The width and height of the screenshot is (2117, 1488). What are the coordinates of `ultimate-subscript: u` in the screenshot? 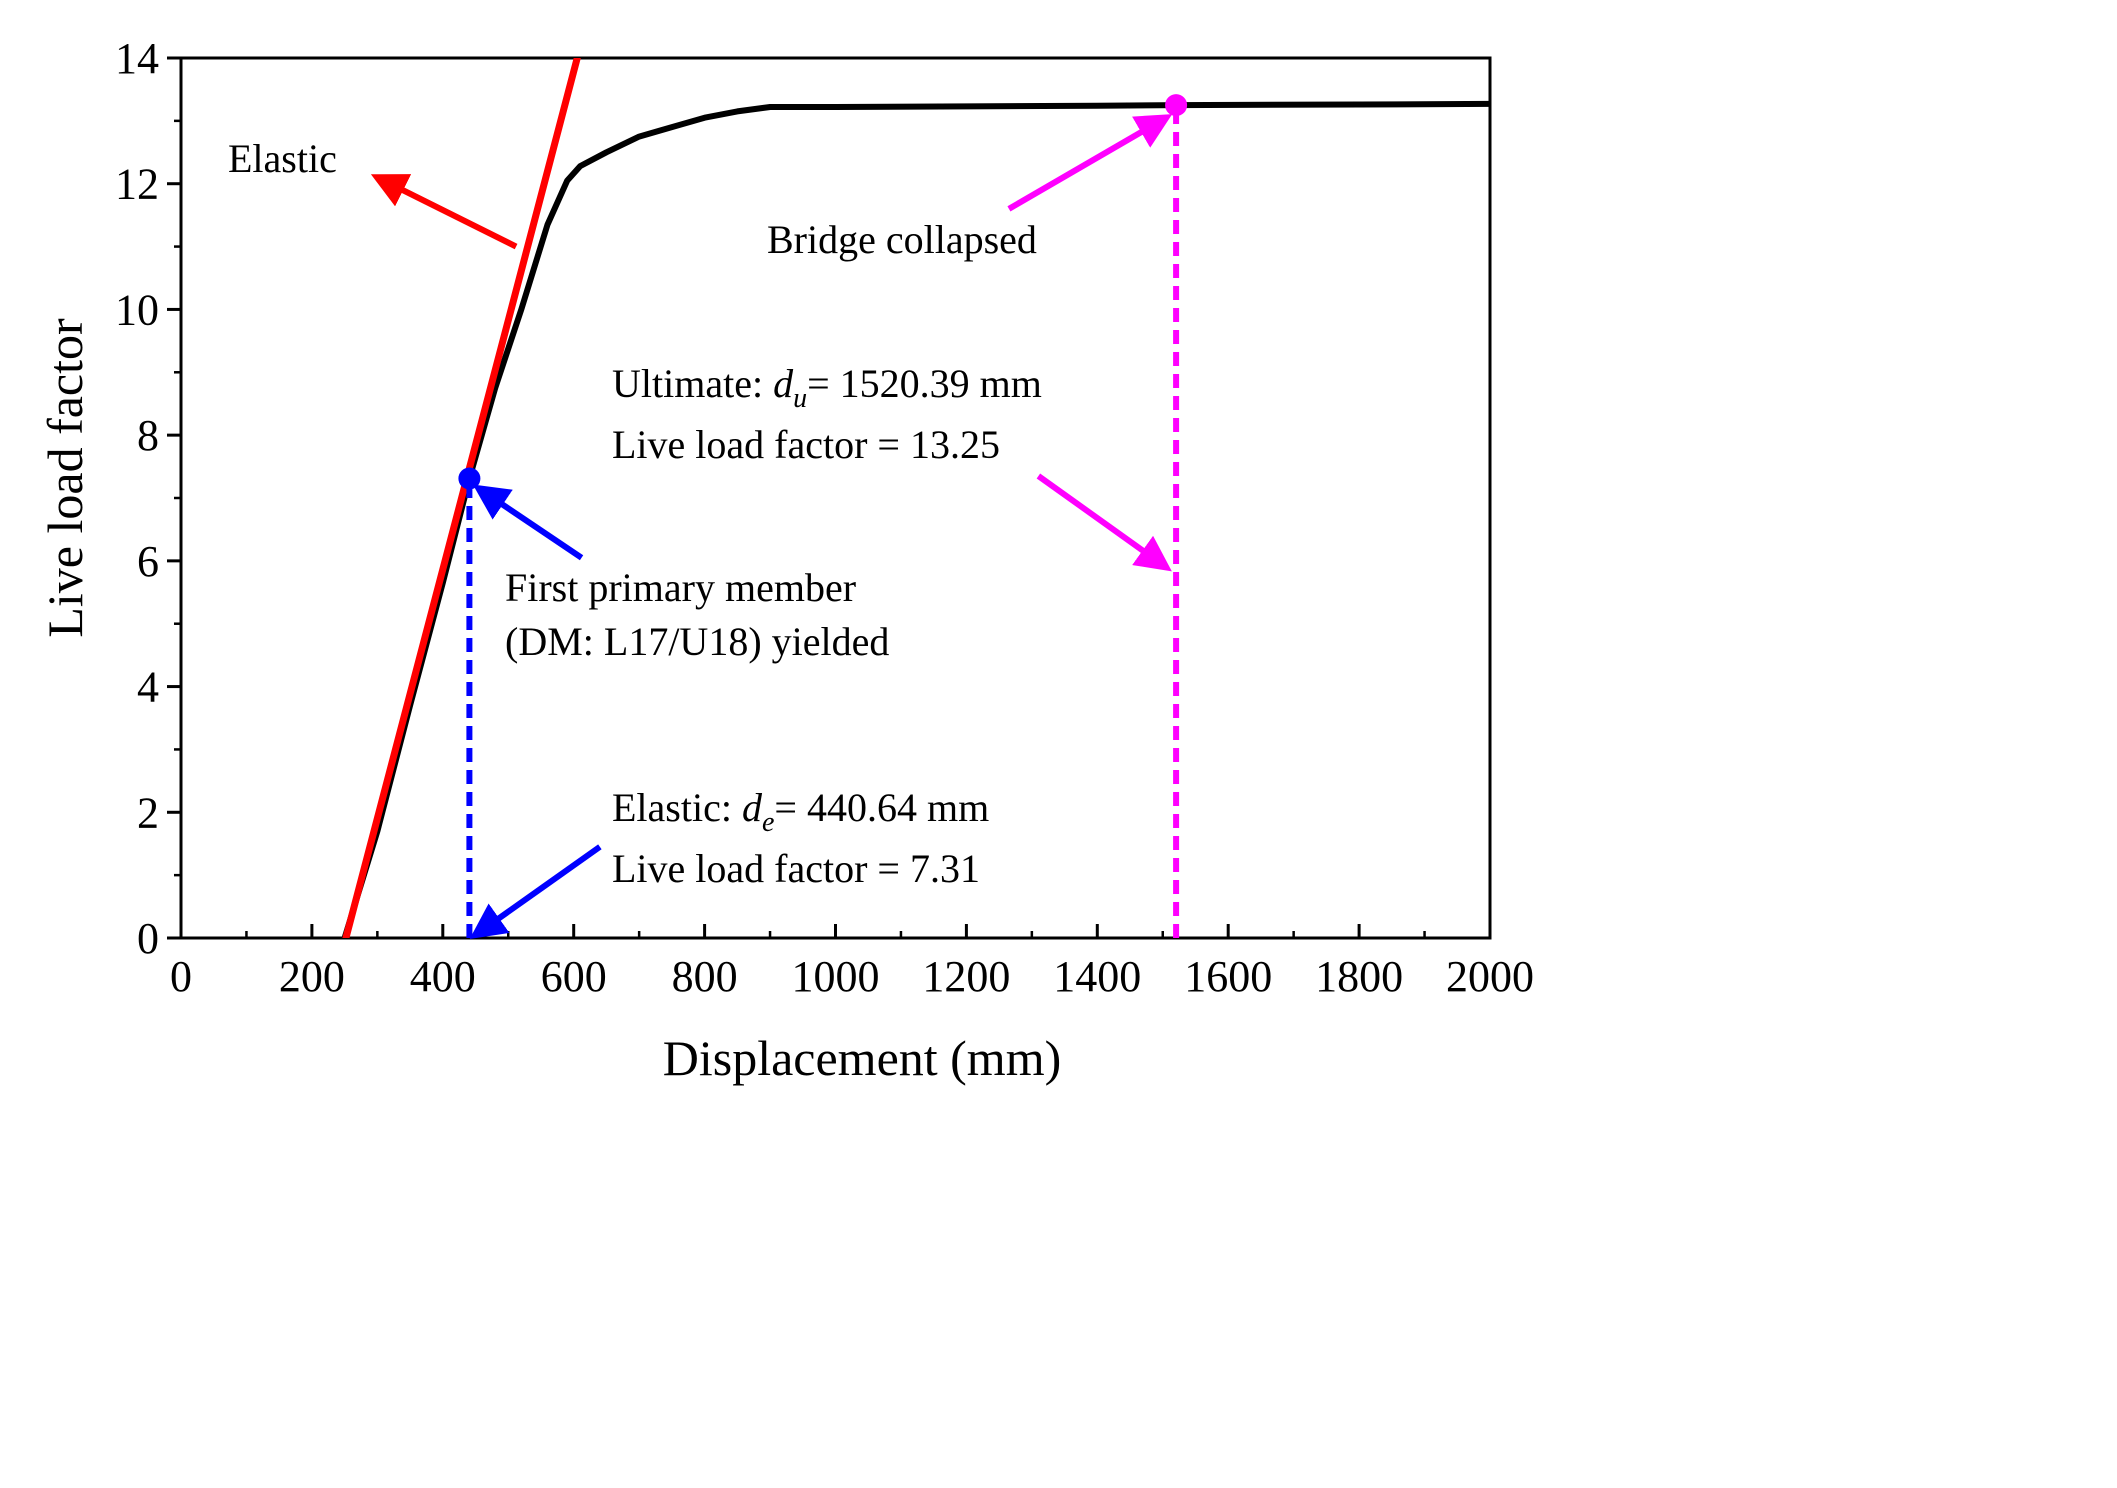 It's located at (800, 398).